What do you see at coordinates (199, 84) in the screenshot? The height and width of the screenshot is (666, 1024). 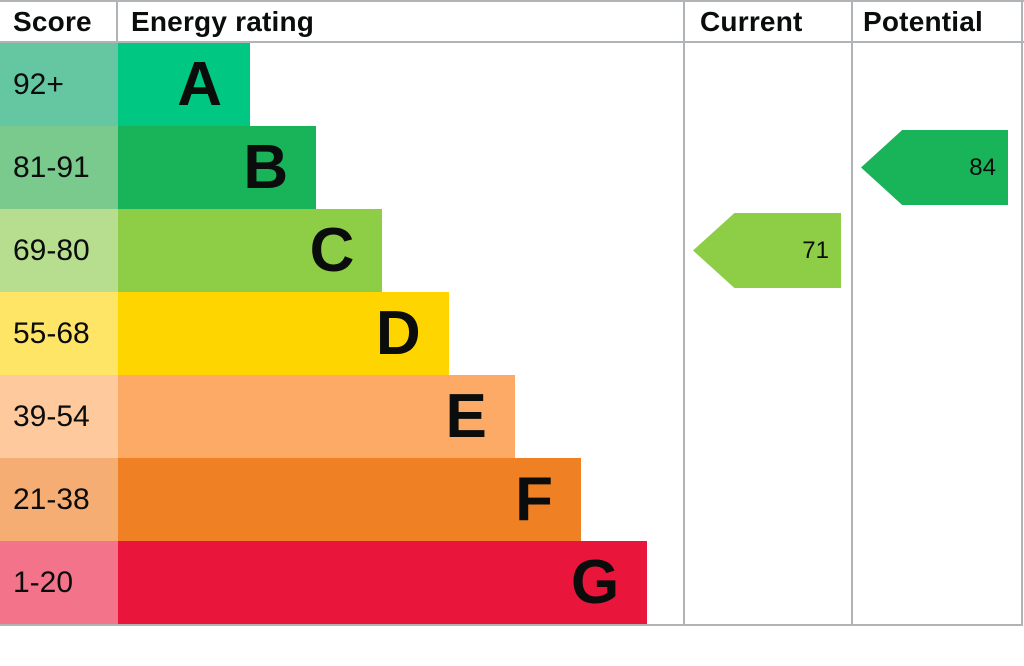 I see `band-letter: A` at bounding box center [199, 84].